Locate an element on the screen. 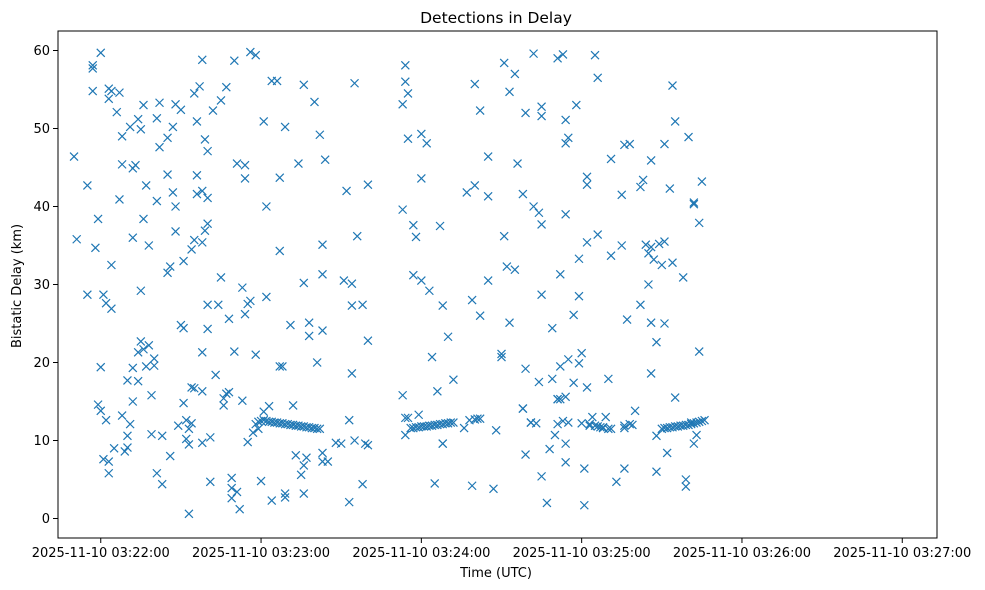 Image resolution: width=985 pixels, height=590 pixels. y-tick-label: 60 is located at coordinates (41, 51).